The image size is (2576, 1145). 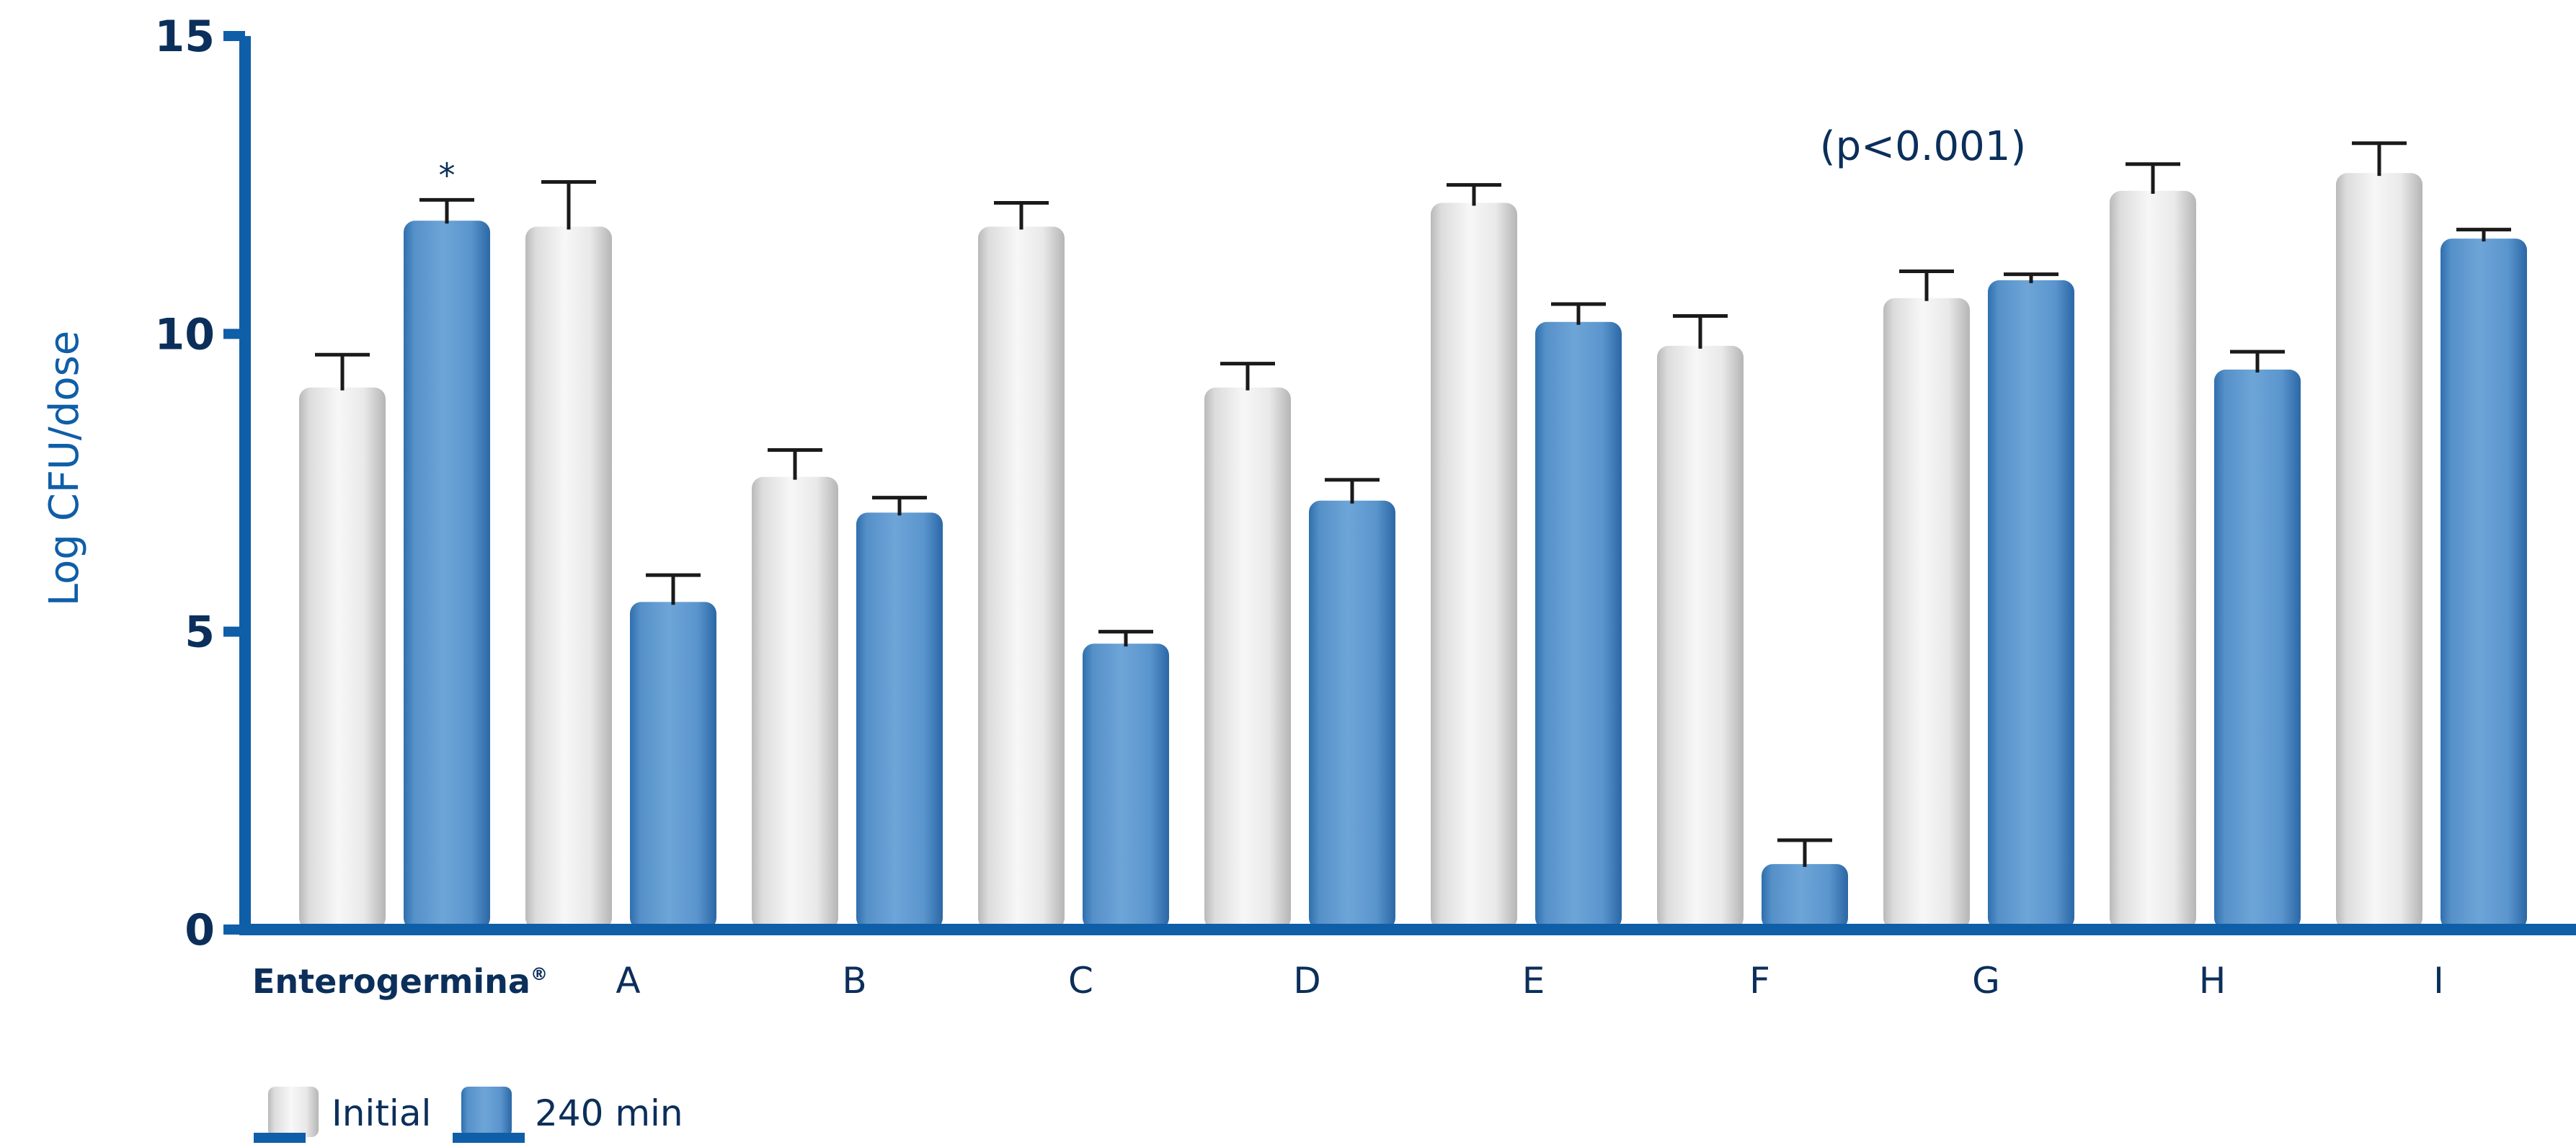 I want to click on y-ticks-layer: 0 5 10 15, so click(x=200, y=484).